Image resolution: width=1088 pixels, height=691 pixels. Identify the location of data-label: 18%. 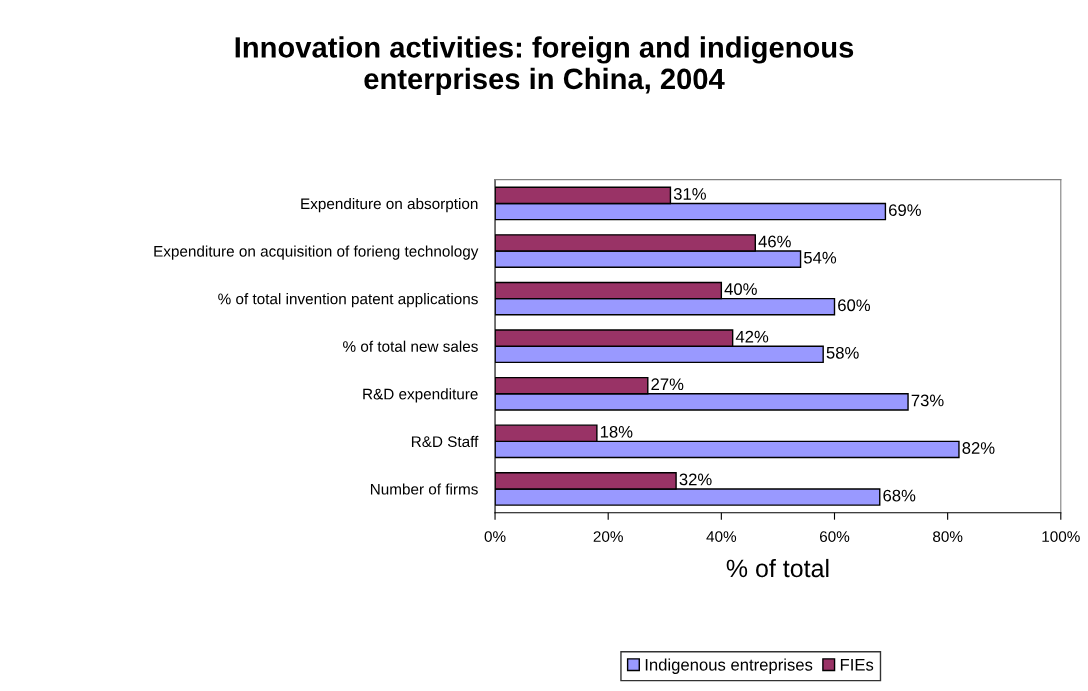
(616, 431).